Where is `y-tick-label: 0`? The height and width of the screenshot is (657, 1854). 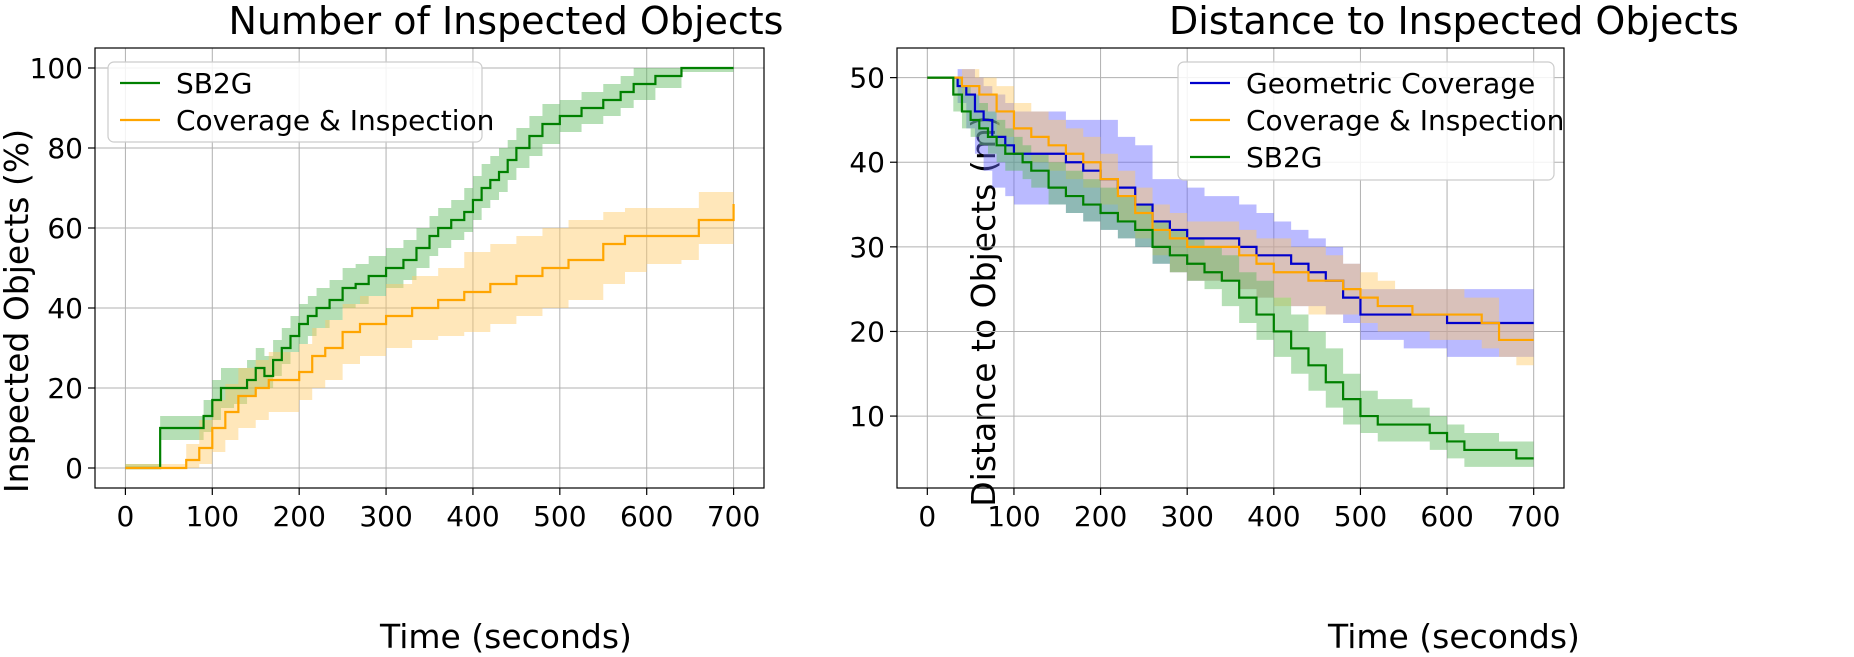 y-tick-label: 0 is located at coordinates (74, 468).